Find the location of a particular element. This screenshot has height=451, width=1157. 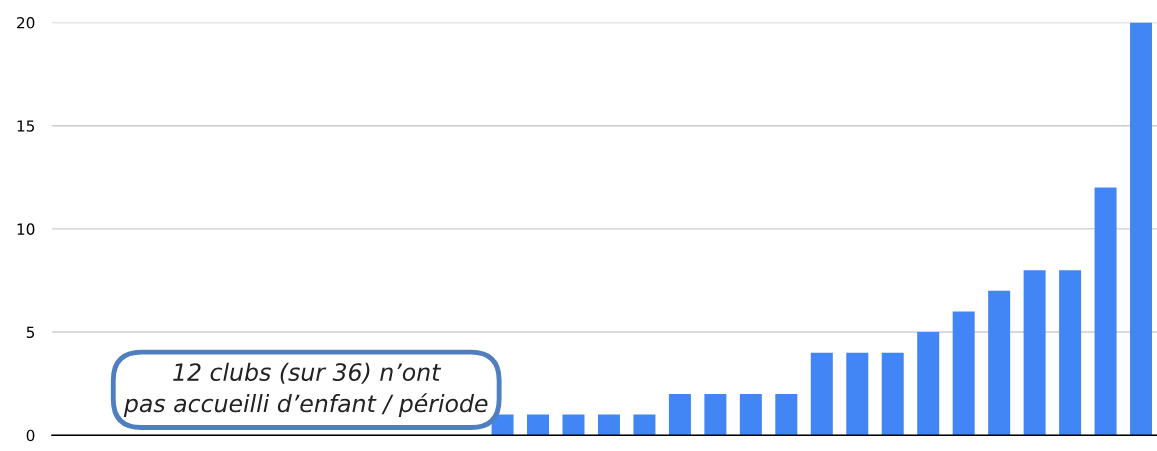

annotation: 12 clubs (sur 36) n’ont pas accueilli d’enfant / période is located at coordinates (305, 389).